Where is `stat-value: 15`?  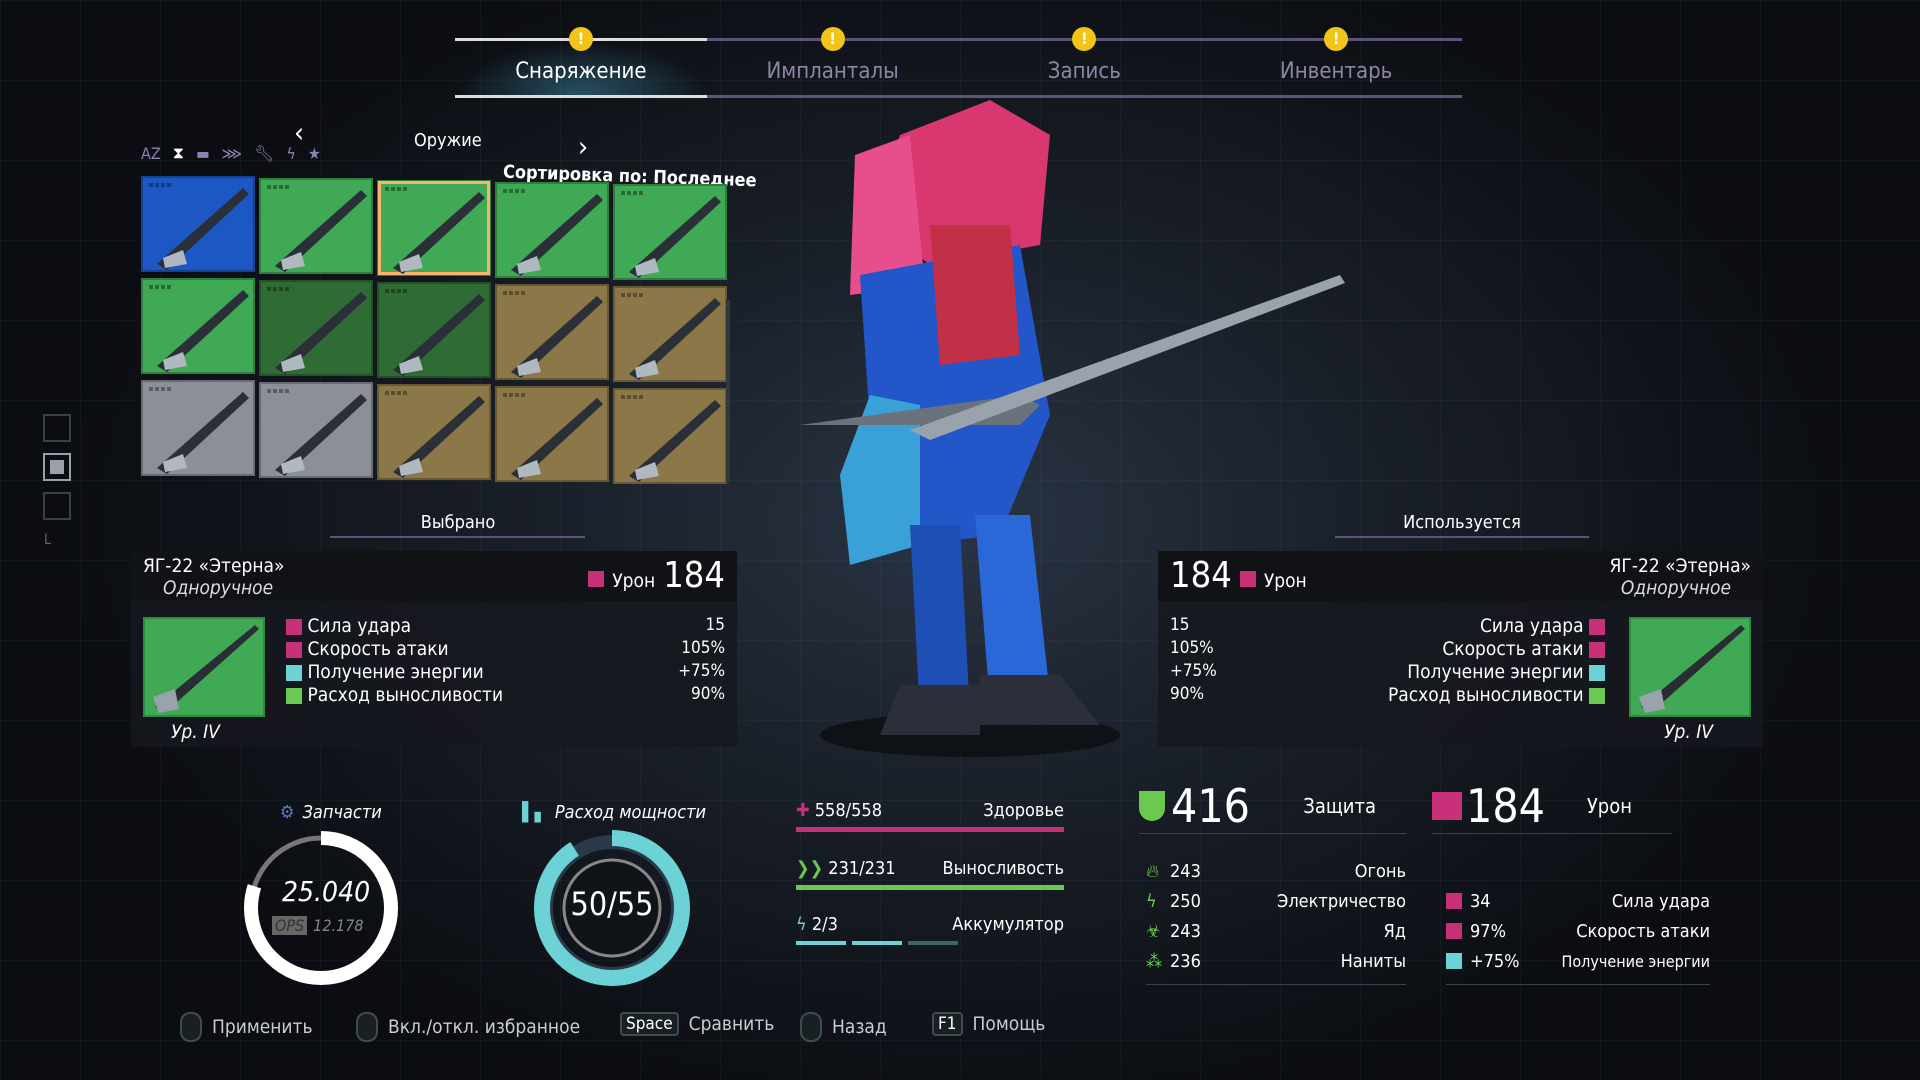 stat-value: 15 is located at coordinates (1180, 625).